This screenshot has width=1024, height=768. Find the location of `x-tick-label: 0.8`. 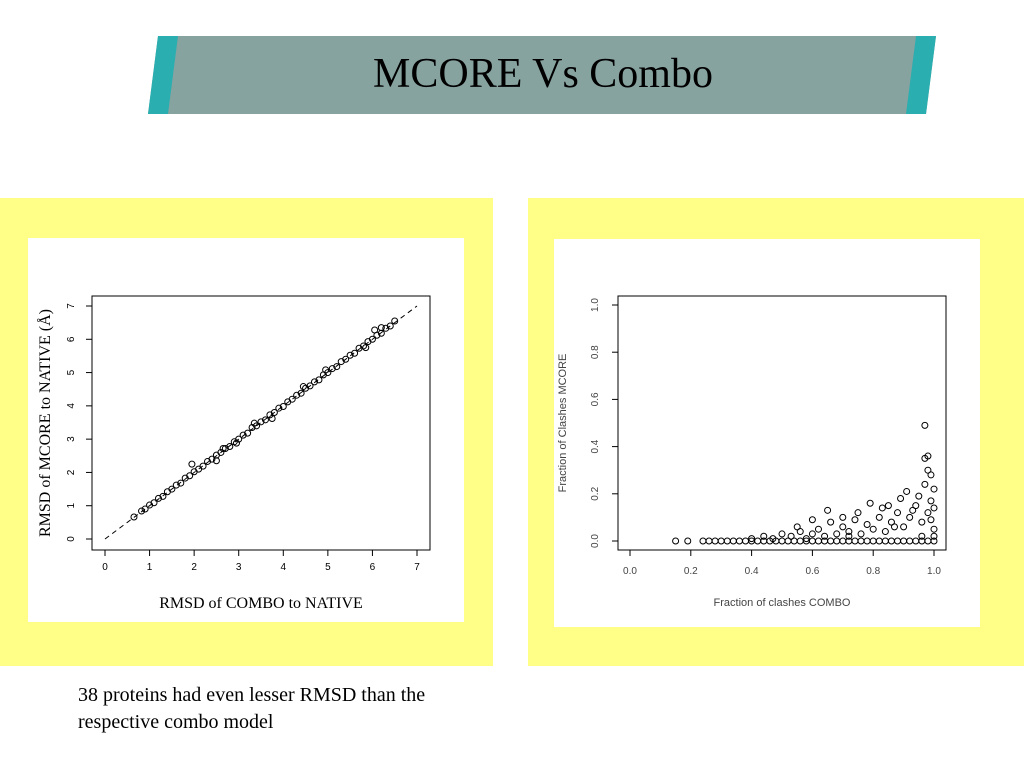

x-tick-label: 0.8 is located at coordinates (873, 571).